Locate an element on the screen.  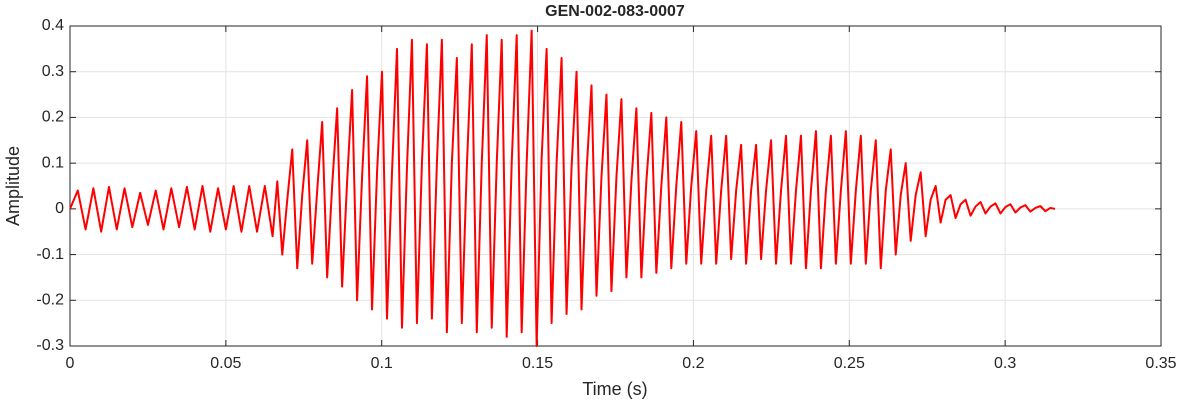
x-tick-label: 0.35 is located at coordinates (1160, 363).